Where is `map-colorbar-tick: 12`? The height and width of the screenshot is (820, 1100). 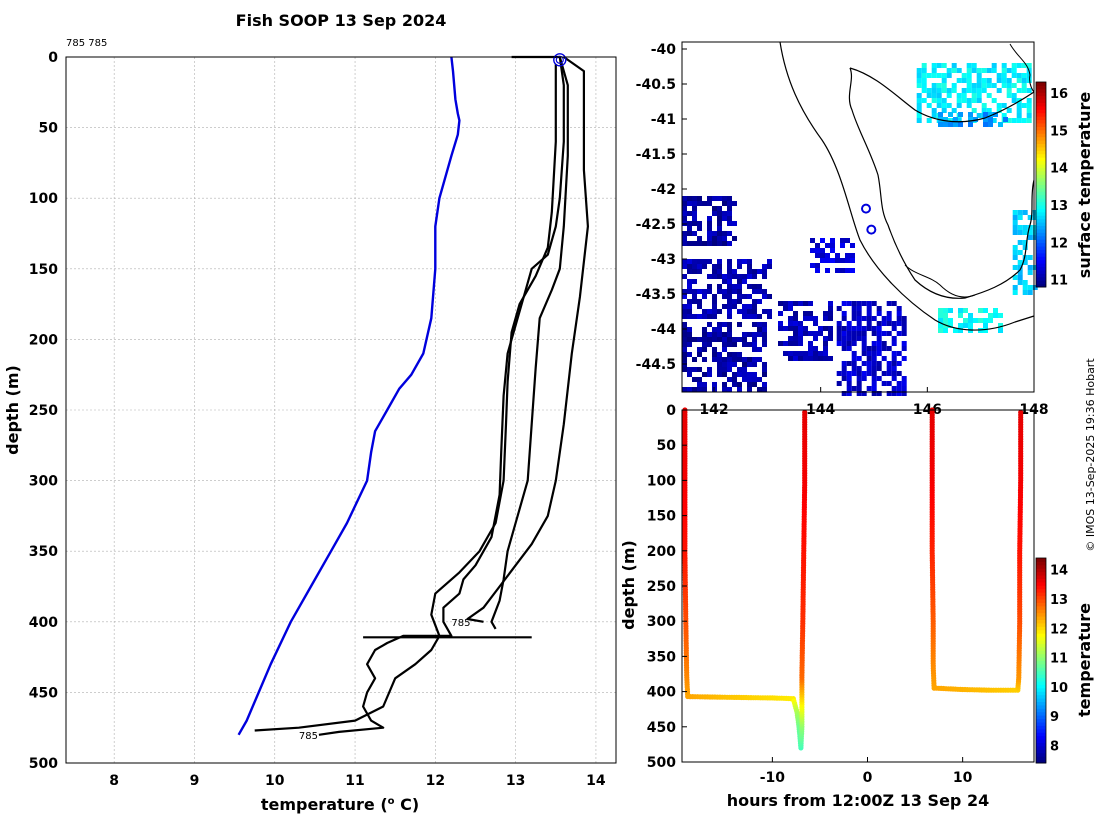
map-colorbar-tick: 12 is located at coordinates (1059, 243).